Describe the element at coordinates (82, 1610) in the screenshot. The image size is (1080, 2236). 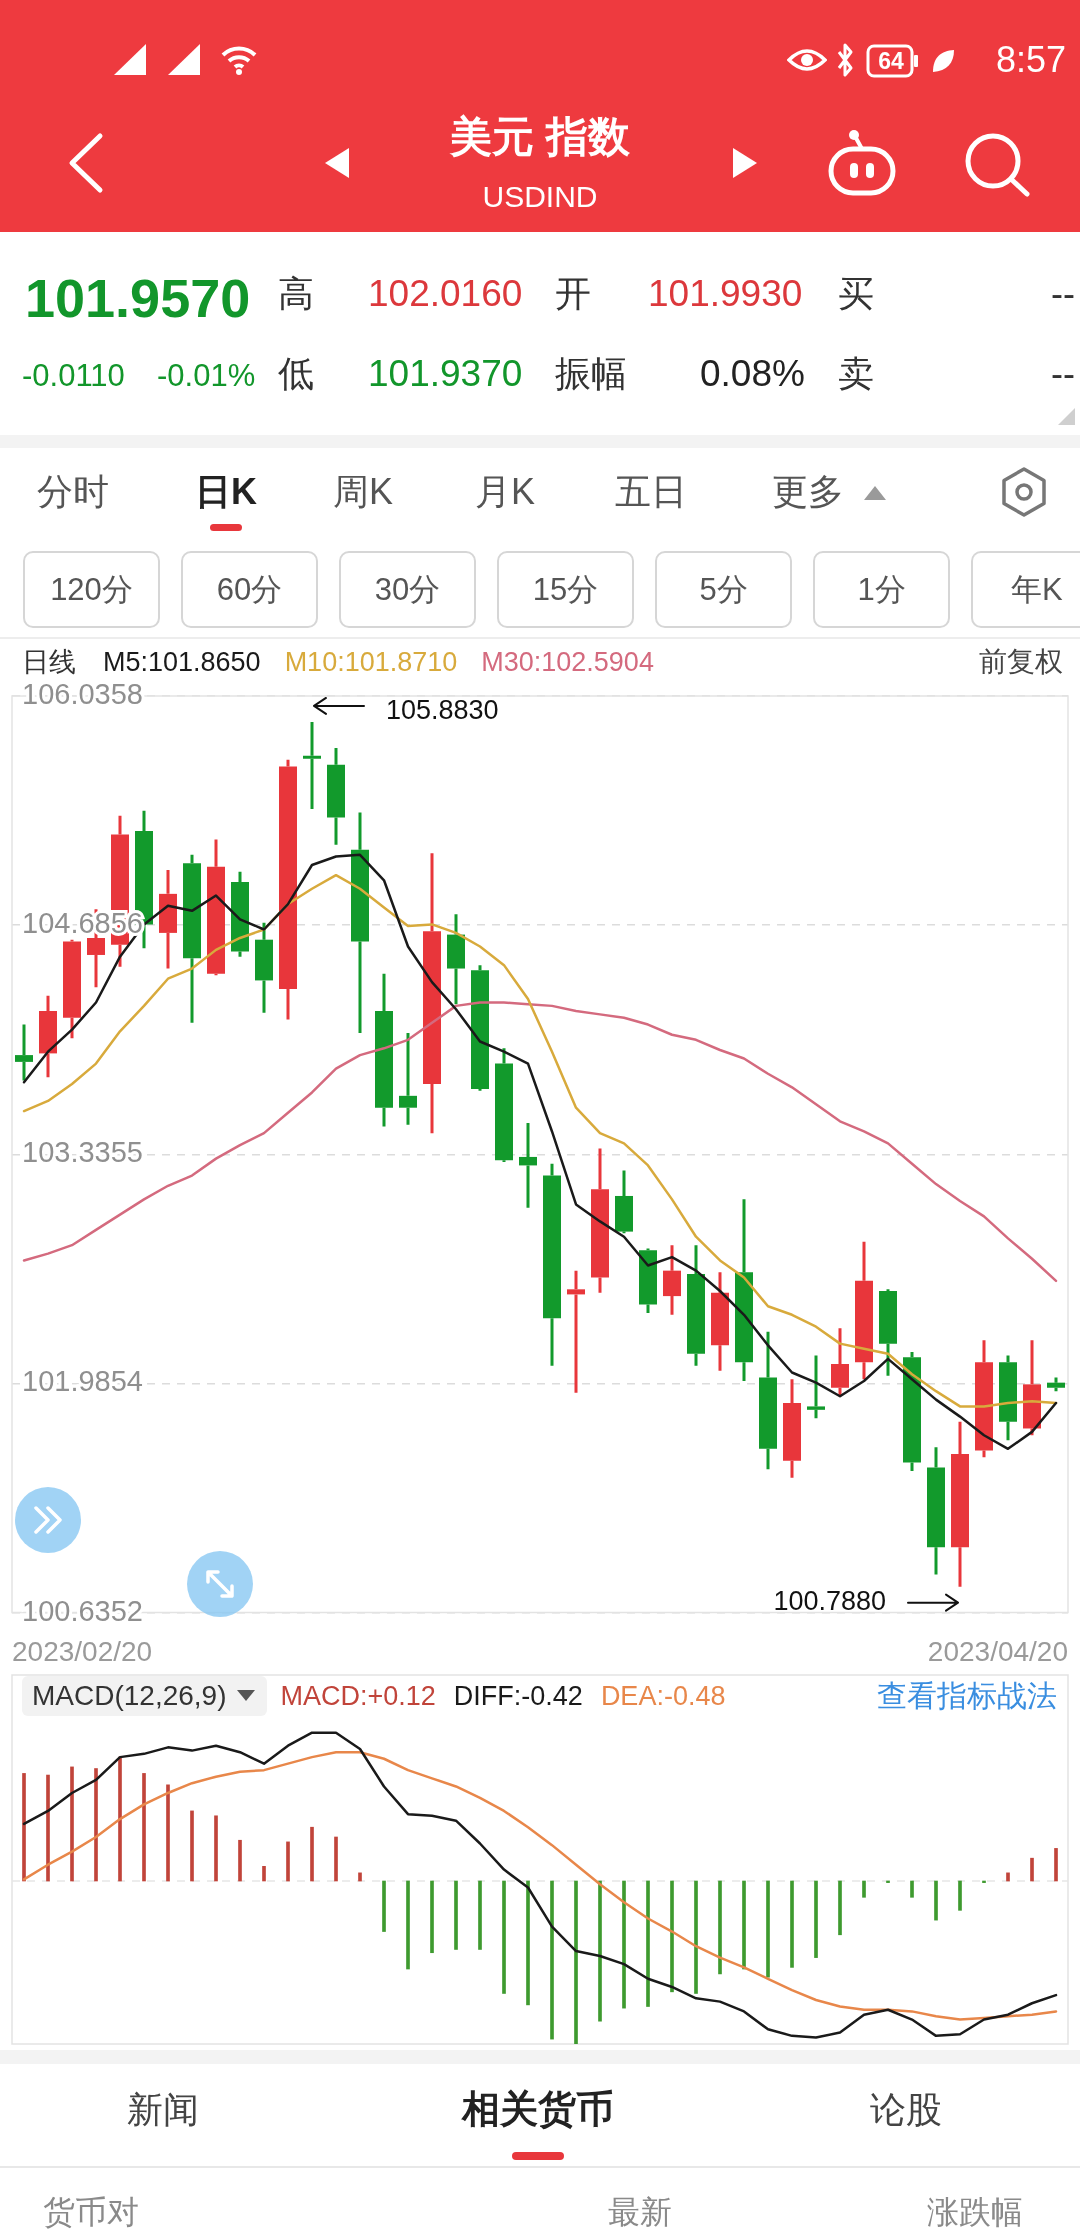
I see `y-tick-label: 100.6352` at that location.